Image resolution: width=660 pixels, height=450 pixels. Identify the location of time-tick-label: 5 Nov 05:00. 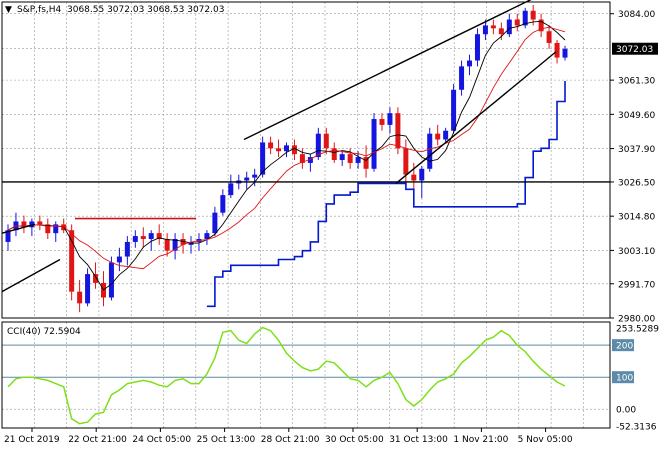
(545, 440).